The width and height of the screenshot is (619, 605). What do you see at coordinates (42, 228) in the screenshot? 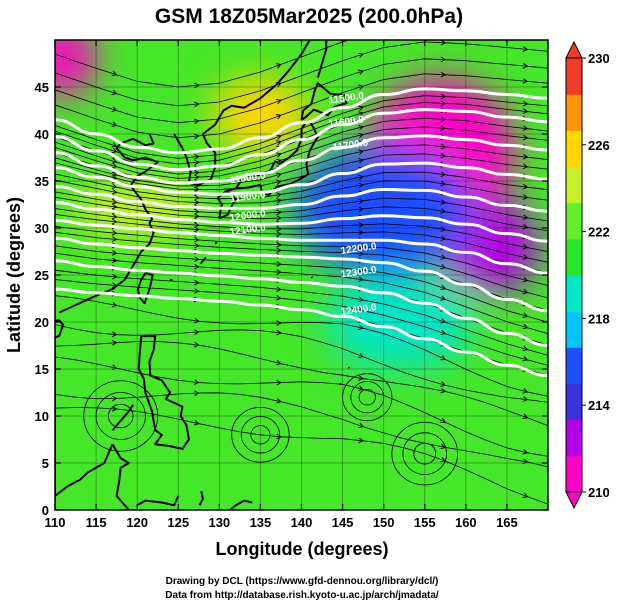
I see `y-tick-label: 30` at bounding box center [42, 228].